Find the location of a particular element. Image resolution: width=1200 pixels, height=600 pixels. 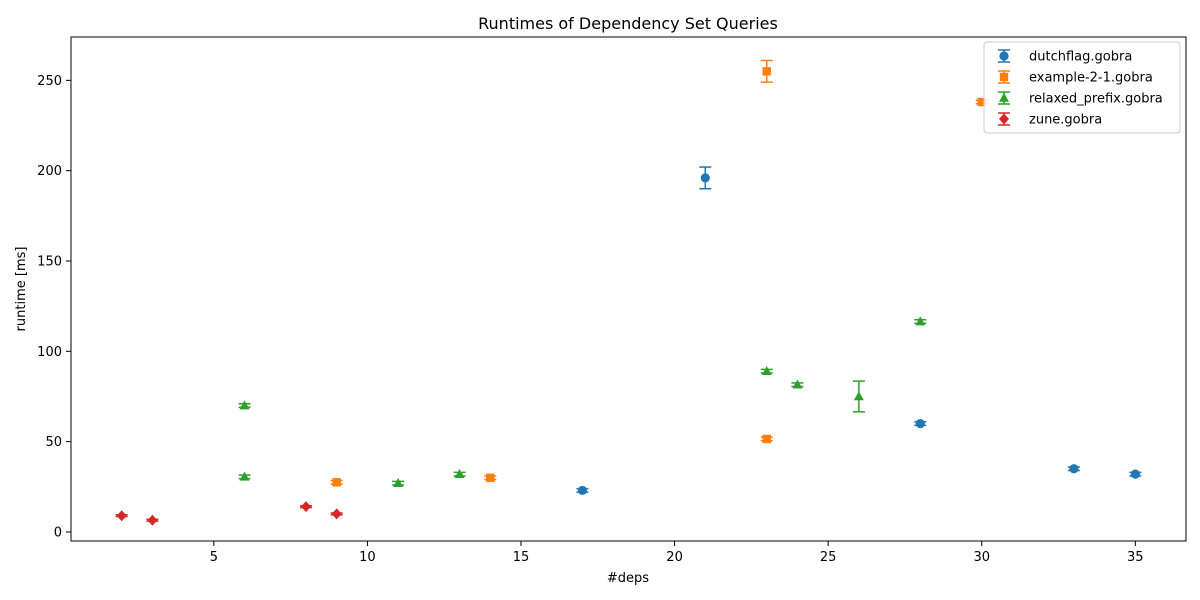

legend-label: example-2-1.gobra is located at coordinates (1091, 78).